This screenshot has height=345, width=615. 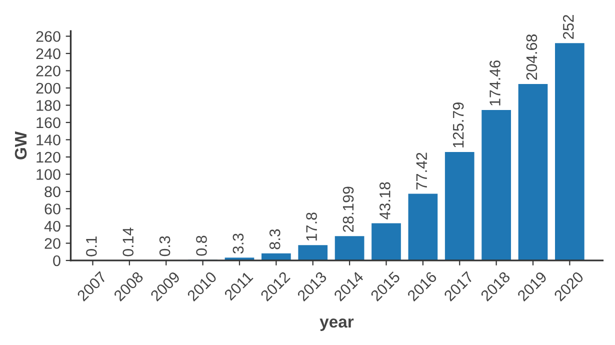 I want to click on y-tick-label: 240, so click(x=48, y=54).